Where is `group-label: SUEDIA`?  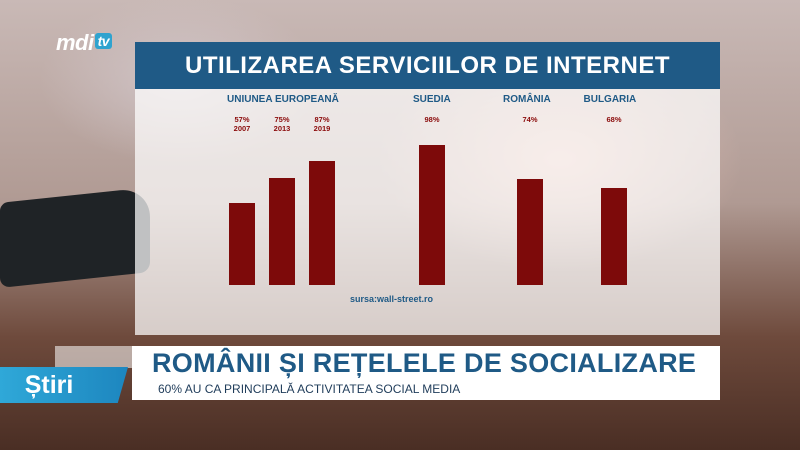
group-label: SUEDIA is located at coordinates (432, 99).